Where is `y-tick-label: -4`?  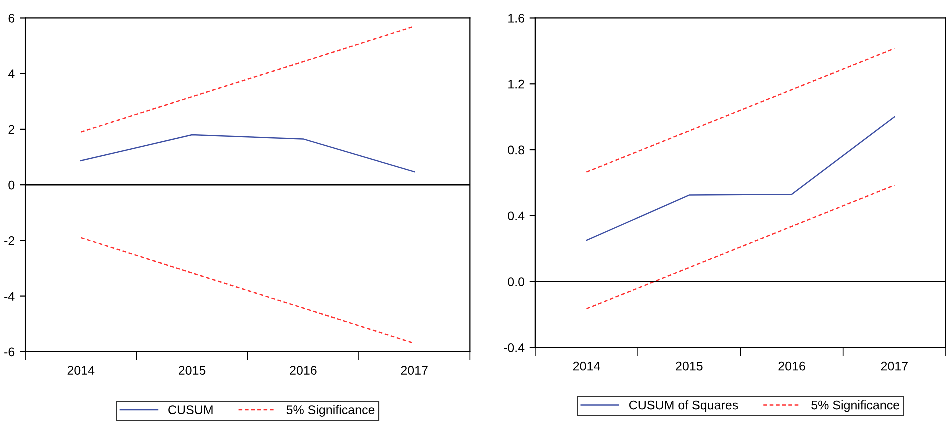
y-tick-label: -4 is located at coordinates (9, 296).